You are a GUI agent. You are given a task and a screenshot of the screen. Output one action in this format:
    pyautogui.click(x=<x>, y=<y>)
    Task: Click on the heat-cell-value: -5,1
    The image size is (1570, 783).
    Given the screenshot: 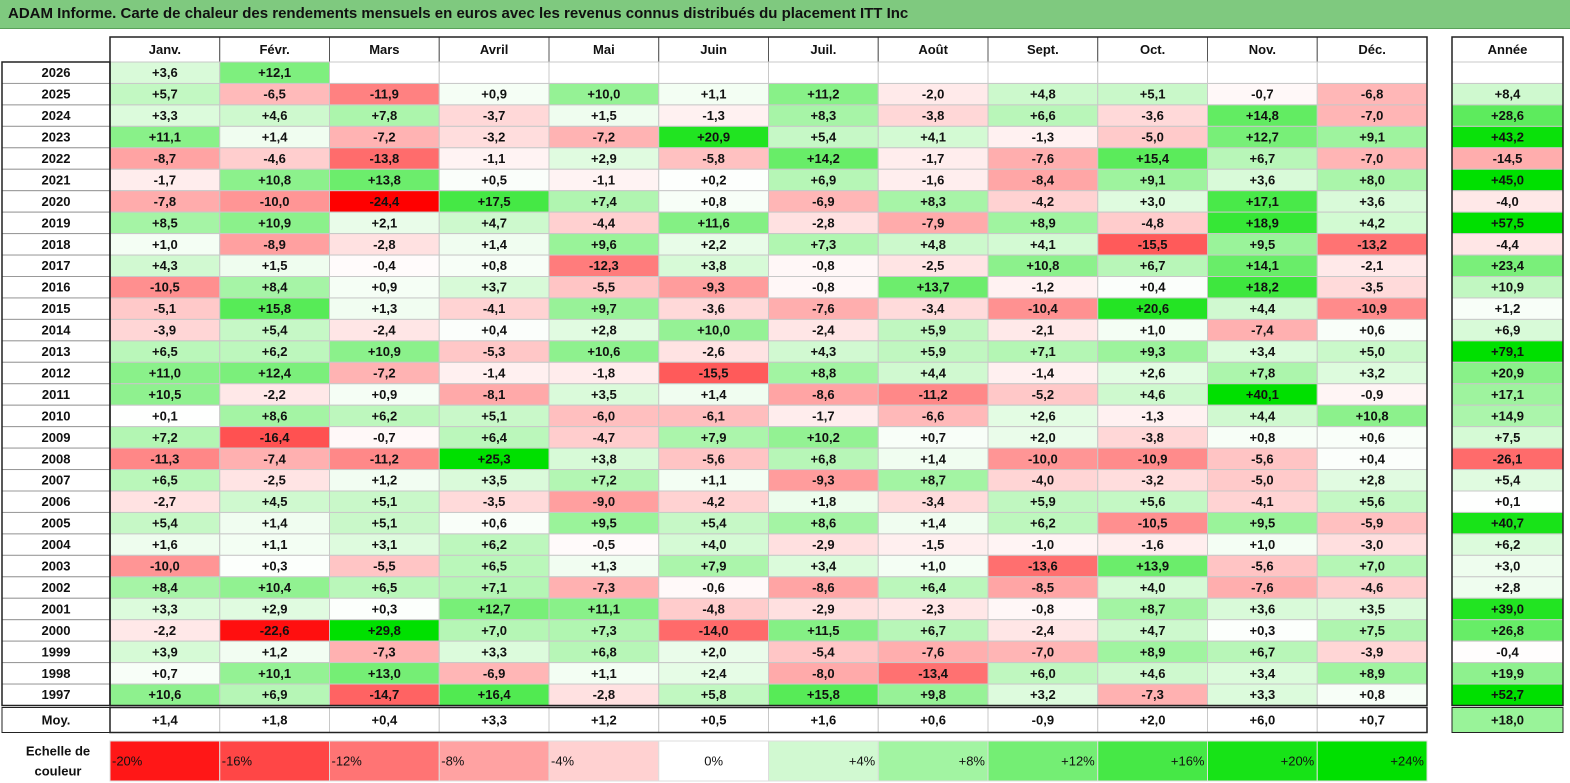 What is the action you would take?
    pyautogui.click(x=165, y=308)
    